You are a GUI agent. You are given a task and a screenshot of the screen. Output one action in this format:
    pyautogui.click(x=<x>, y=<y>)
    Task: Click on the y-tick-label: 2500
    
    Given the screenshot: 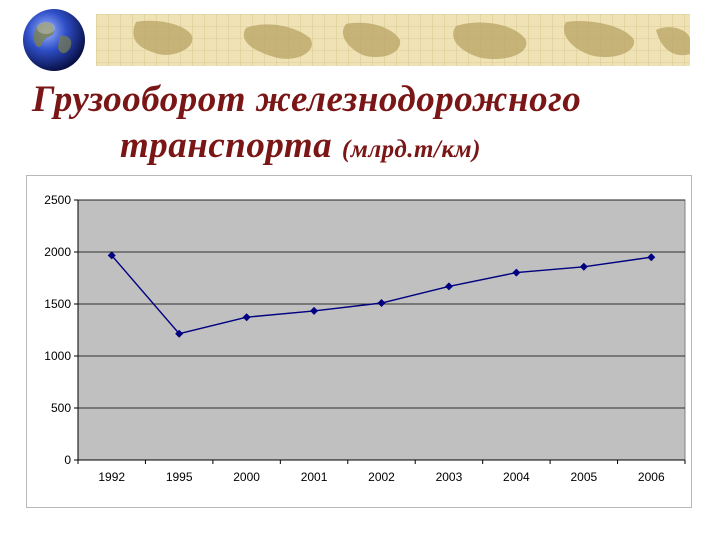 What is the action you would take?
    pyautogui.click(x=57, y=200)
    